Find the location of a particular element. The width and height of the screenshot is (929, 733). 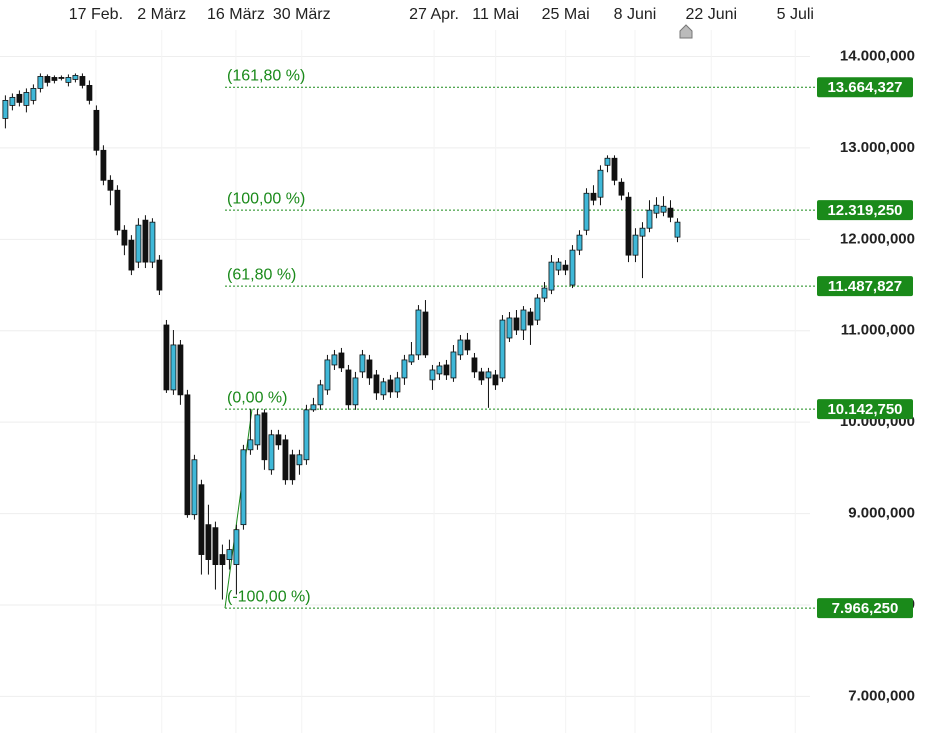

x-tick-label: 25 Mai is located at coordinates (566, 14).